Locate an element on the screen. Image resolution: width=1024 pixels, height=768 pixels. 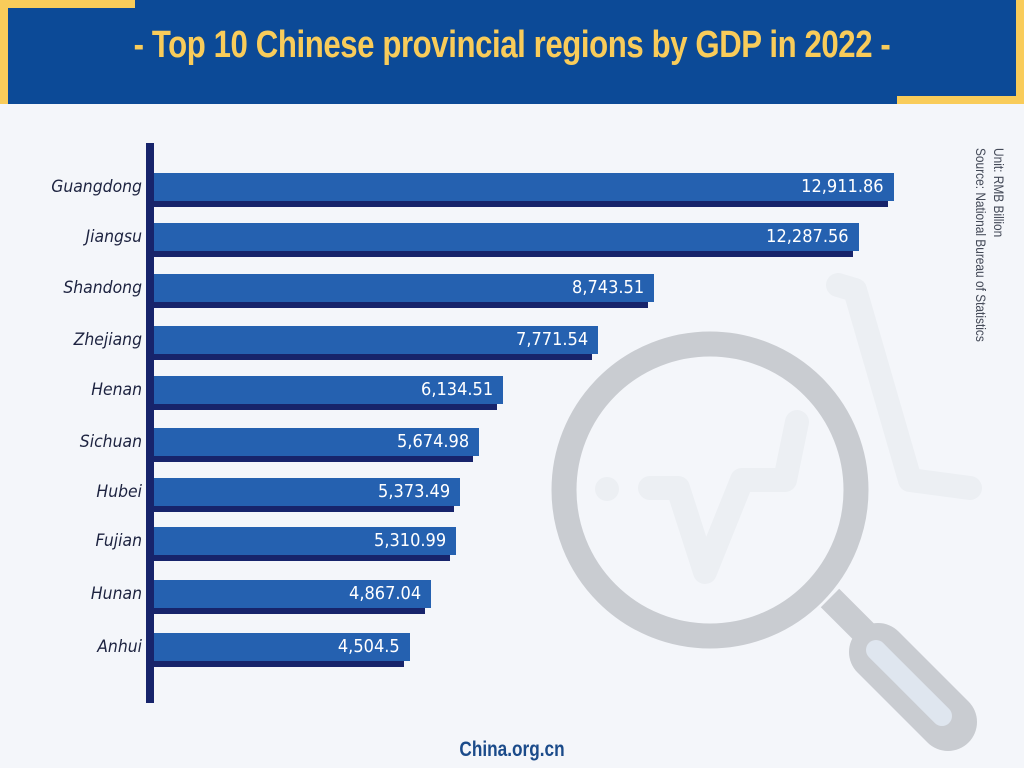
bar-row-henan: Henan 6,134.51 is located at coordinates (512, 393).